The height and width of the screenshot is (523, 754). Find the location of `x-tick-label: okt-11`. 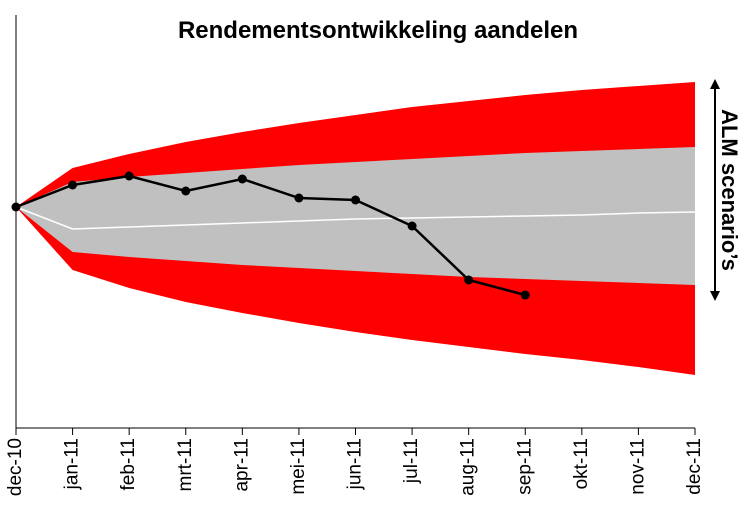

x-tick-label: okt-11 is located at coordinates (581, 463).